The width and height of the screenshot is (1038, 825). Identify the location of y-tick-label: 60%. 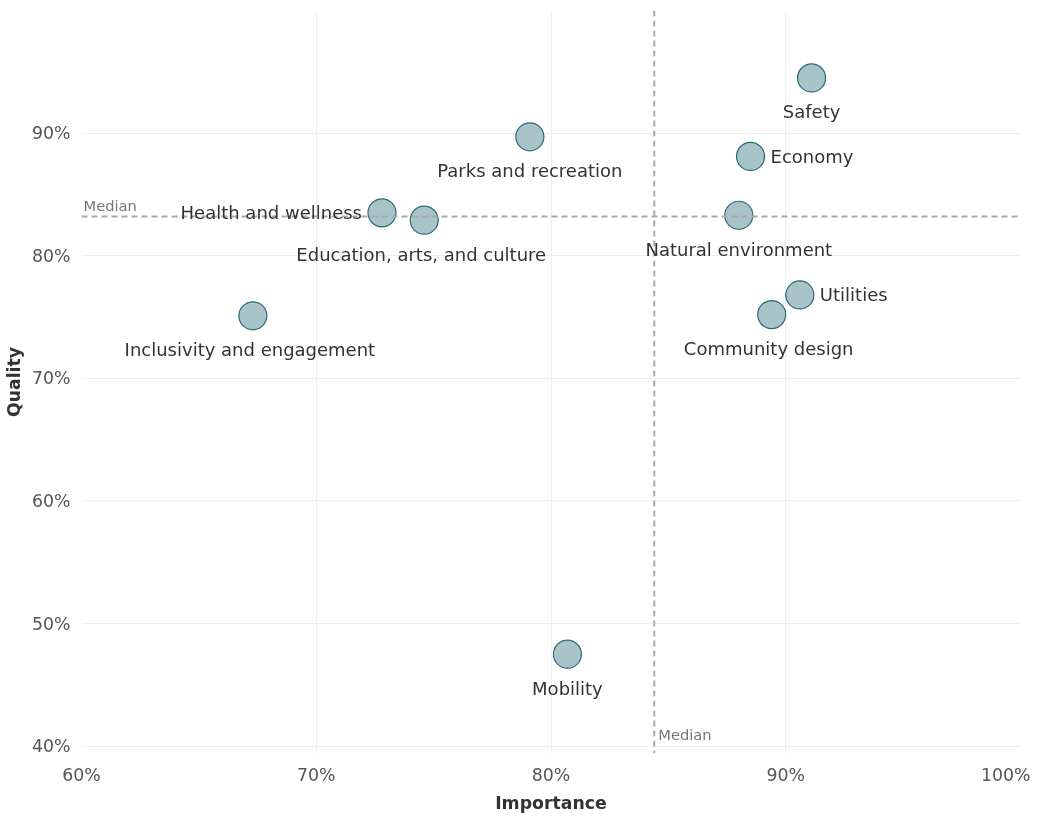
(51, 500).